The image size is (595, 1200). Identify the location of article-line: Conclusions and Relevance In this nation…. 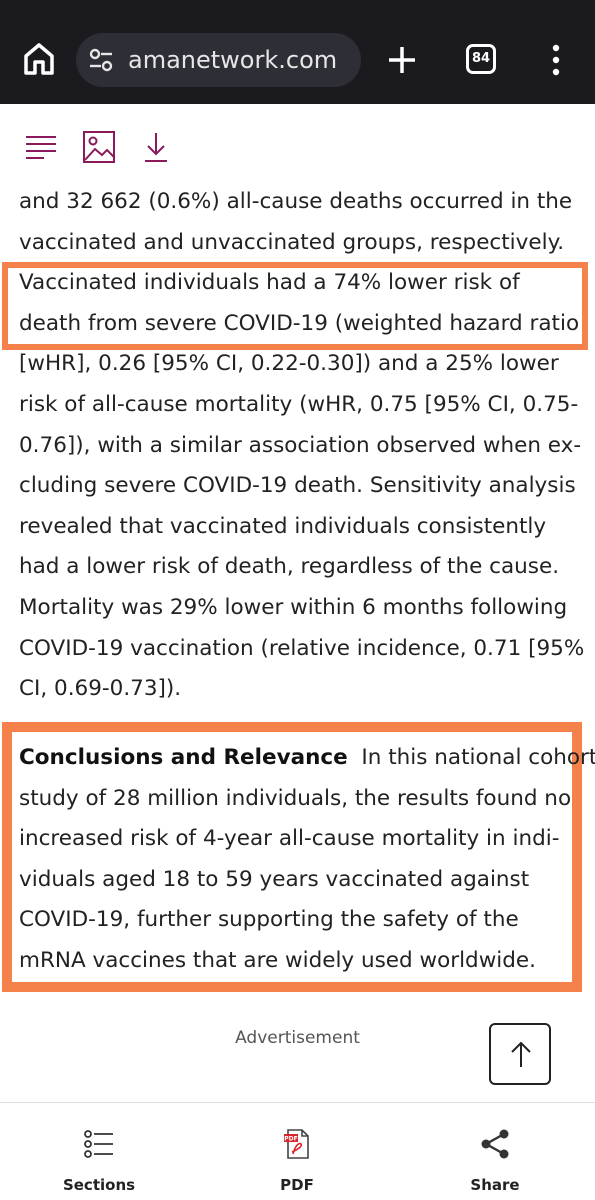
(307, 758).